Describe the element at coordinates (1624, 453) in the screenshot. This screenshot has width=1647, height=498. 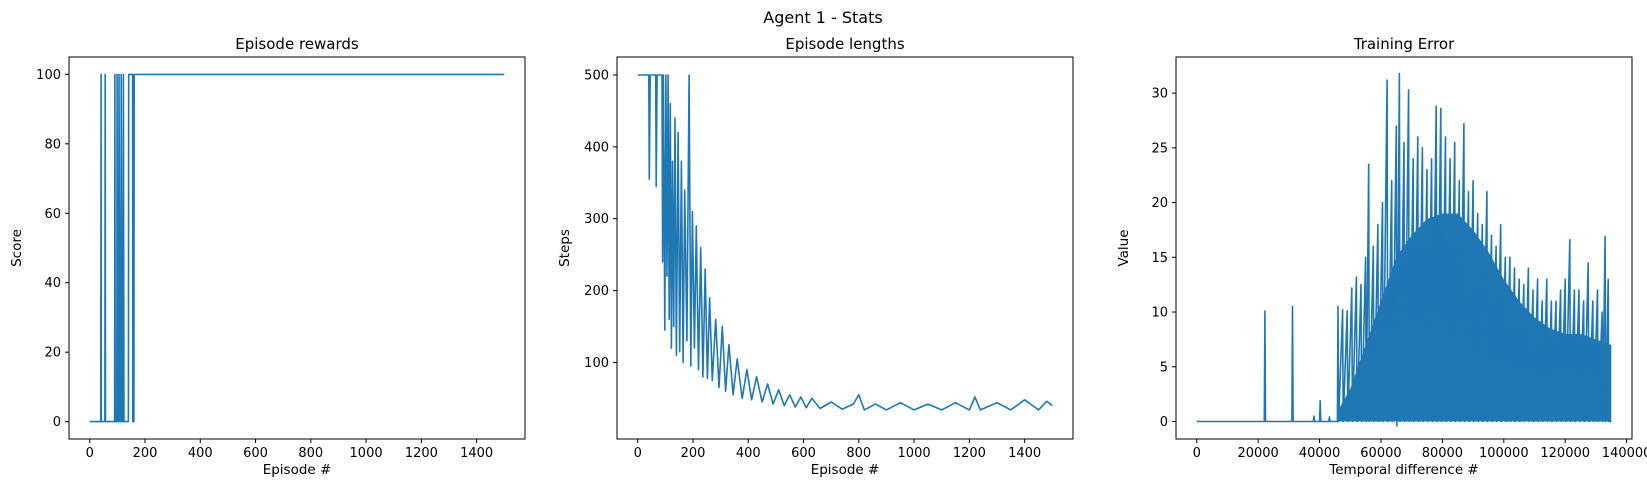
I see `x-tick-label: 140000` at that location.